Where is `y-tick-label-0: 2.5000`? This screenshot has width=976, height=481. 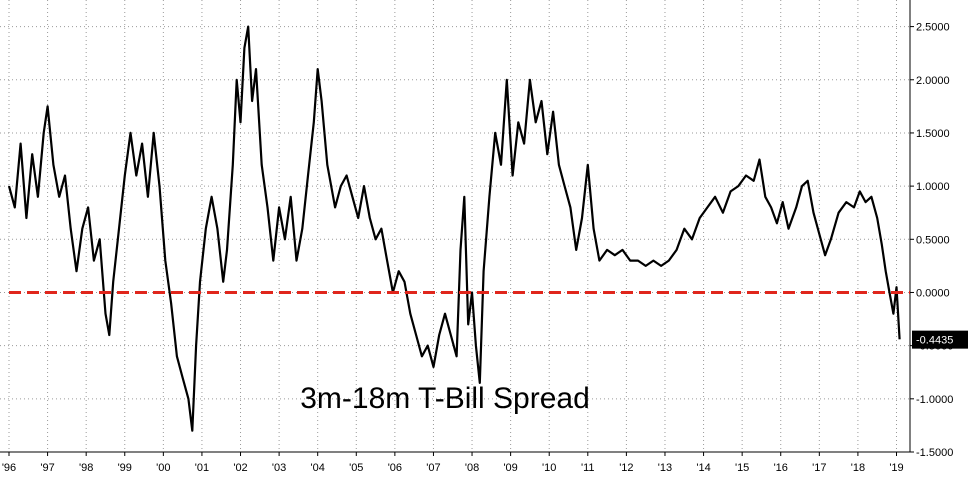 y-tick-label-0: 2.5000 is located at coordinates (933, 28).